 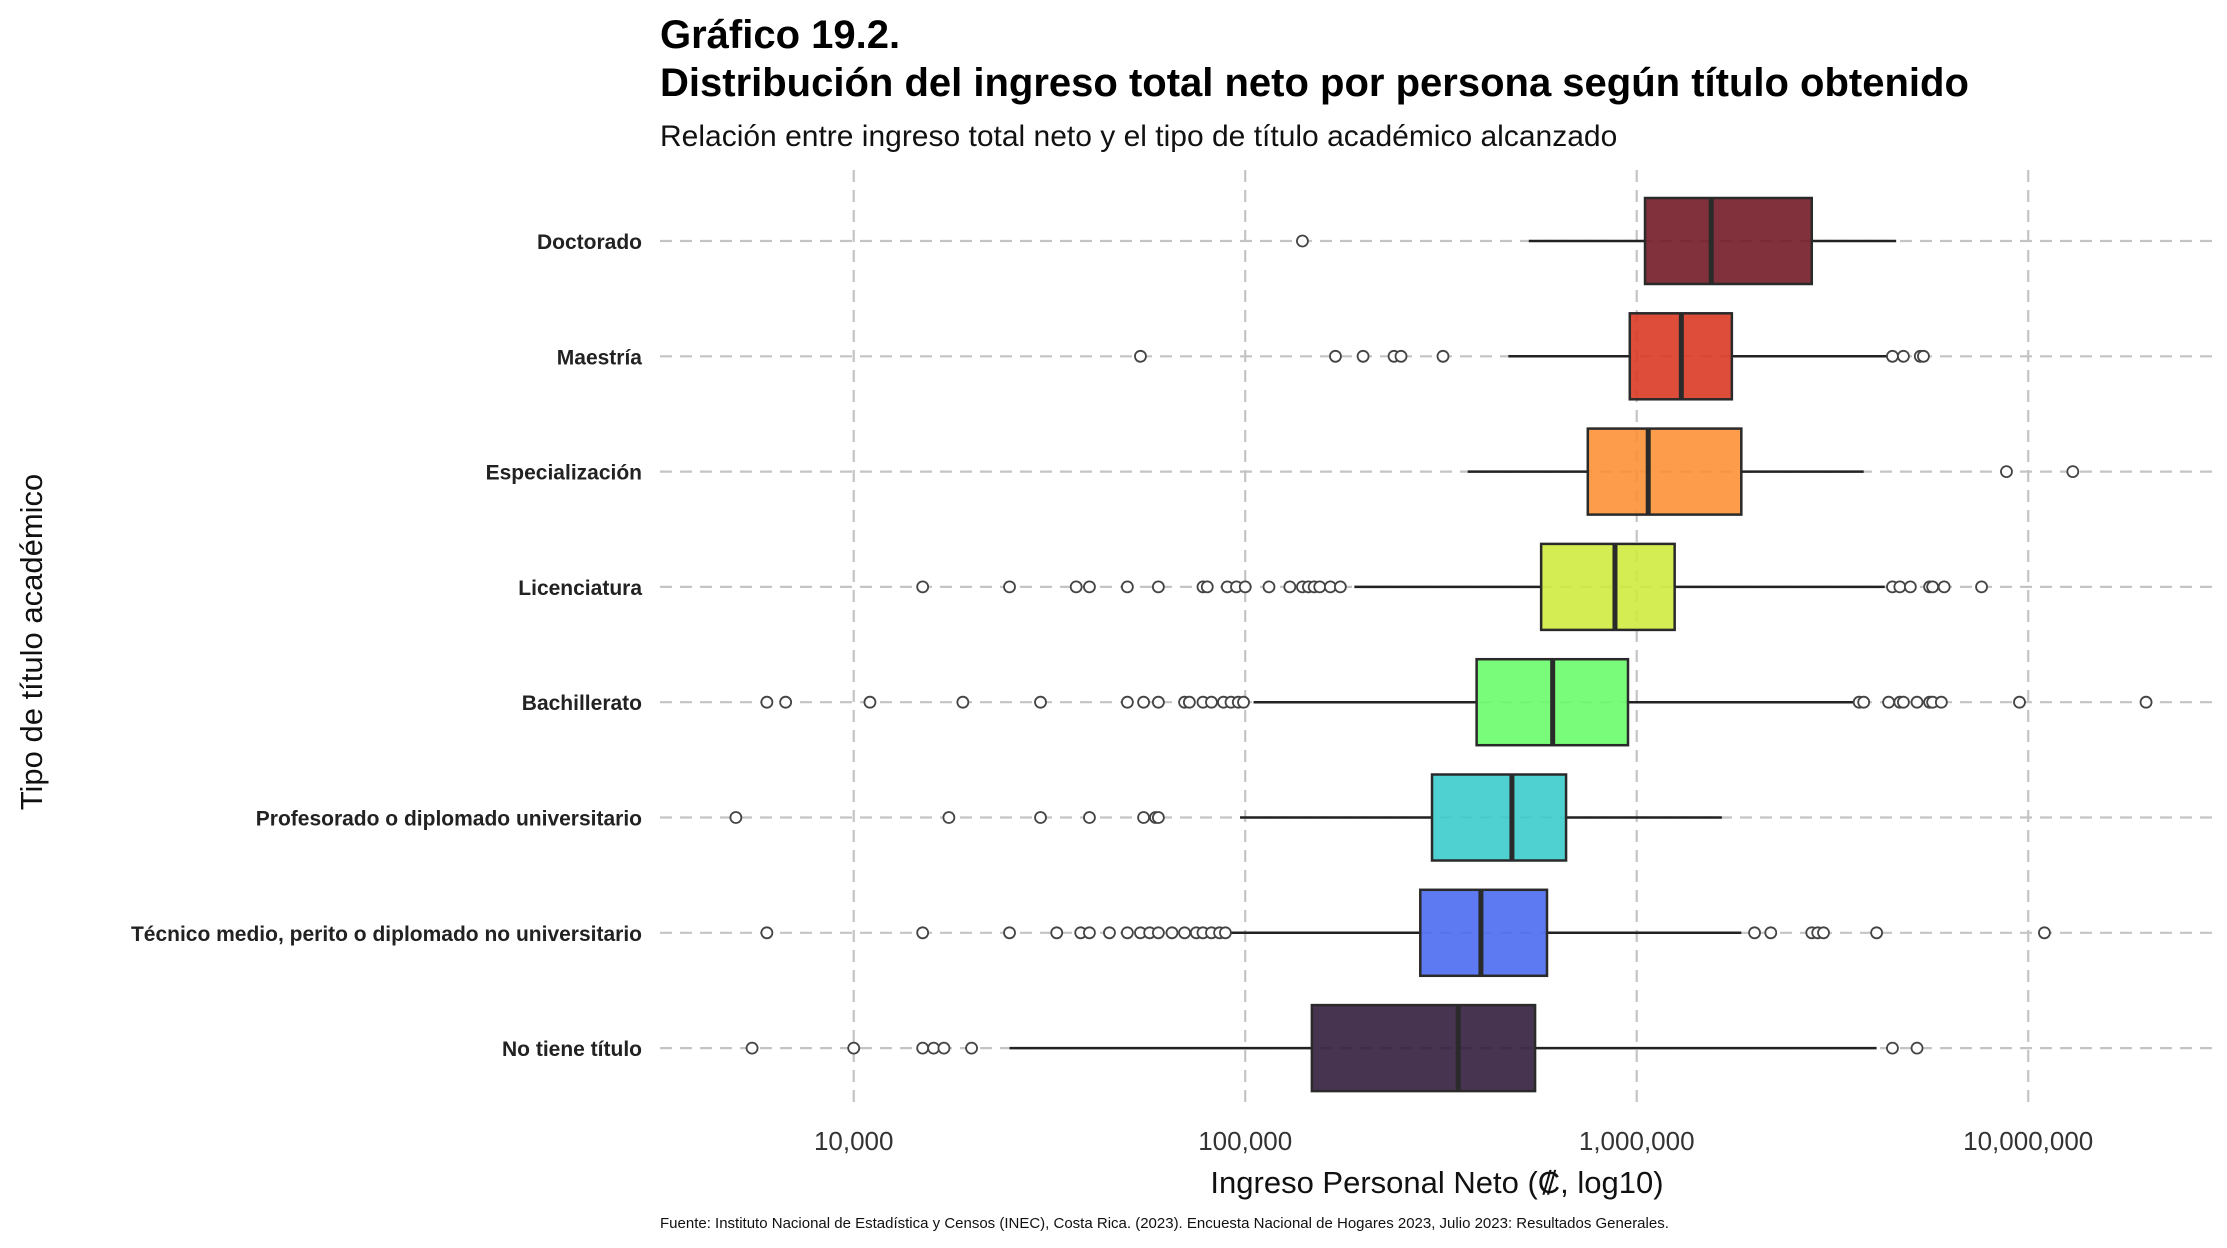 What do you see at coordinates (1453, 1141) in the screenshot?
I see `x-tick-labels: 10,000 100,000 1,000,000 10,000,000` at bounding box center [1453, 1141].